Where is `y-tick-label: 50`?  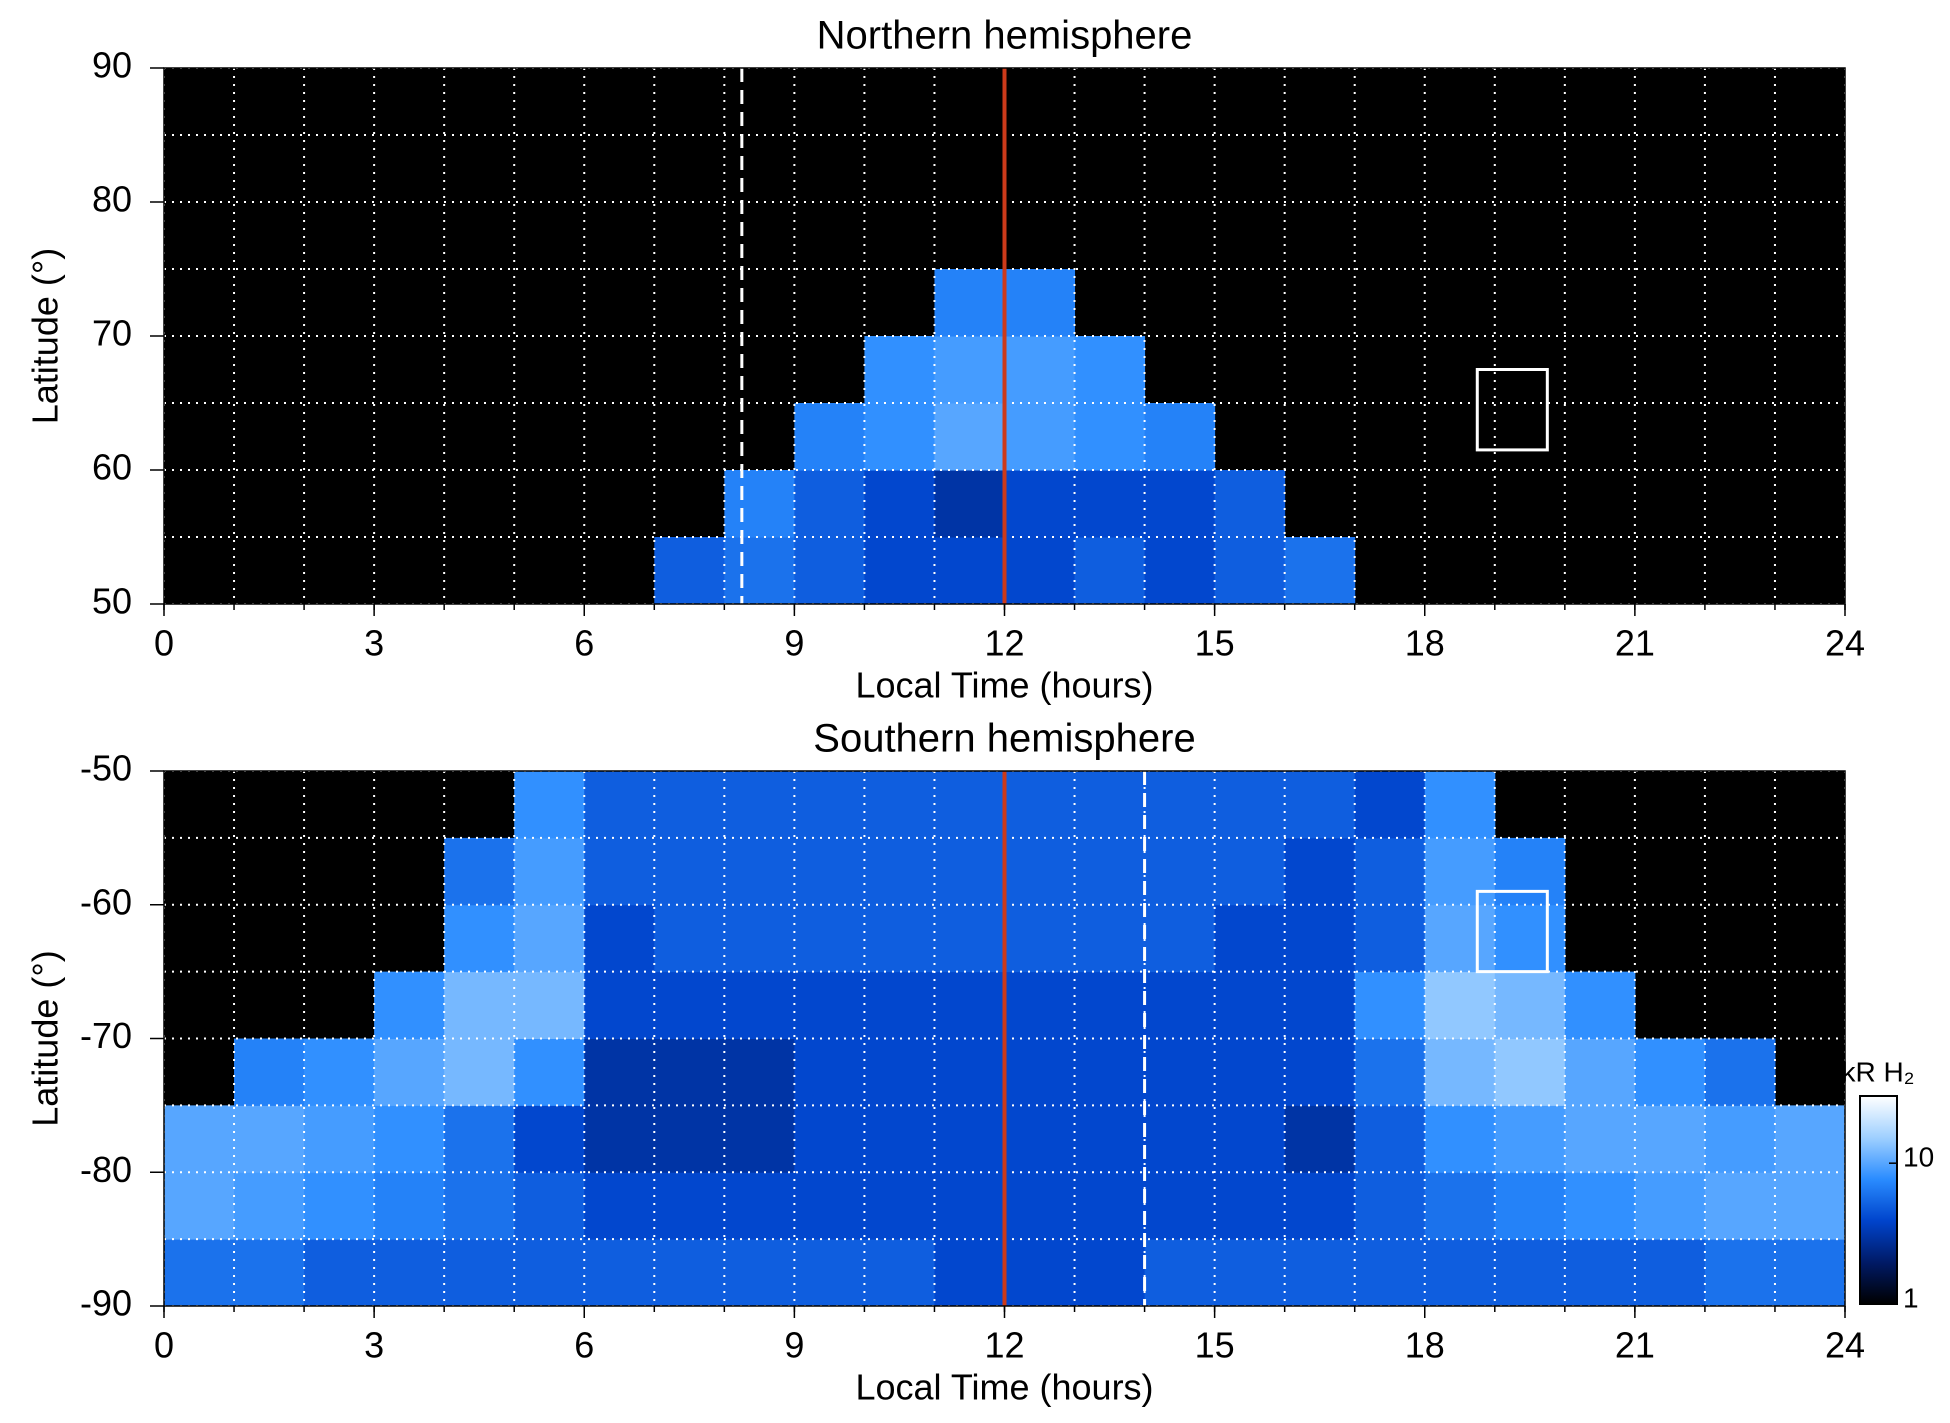
y-tick-label: 50 is located at coordinates (112, 601).